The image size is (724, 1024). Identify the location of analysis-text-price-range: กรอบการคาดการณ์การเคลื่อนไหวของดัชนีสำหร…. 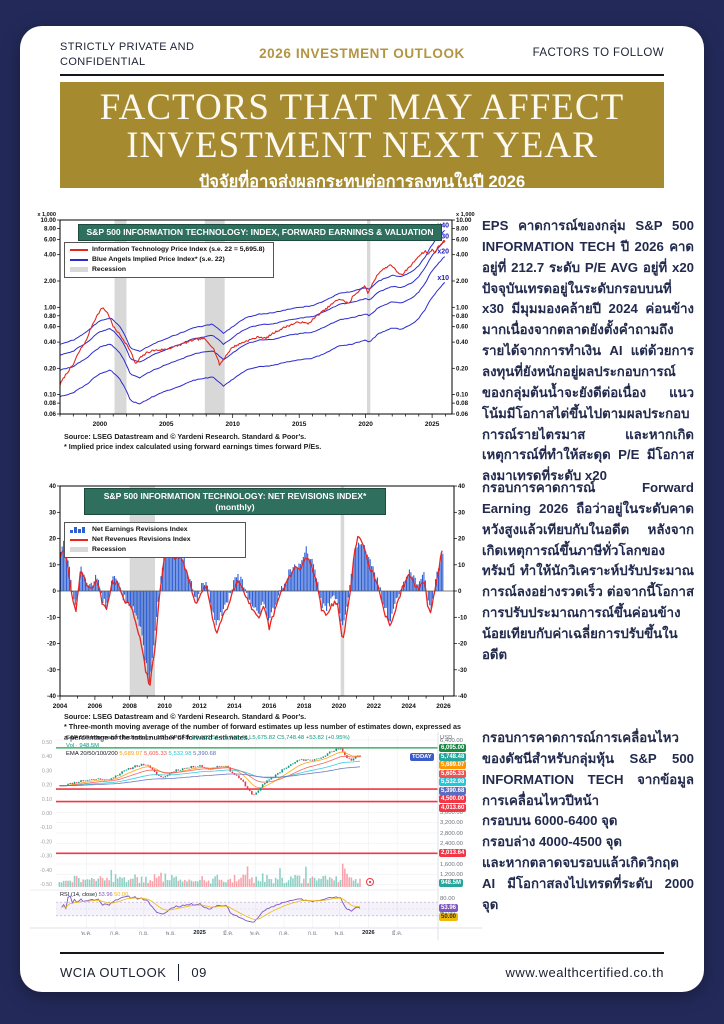
(588, 822).